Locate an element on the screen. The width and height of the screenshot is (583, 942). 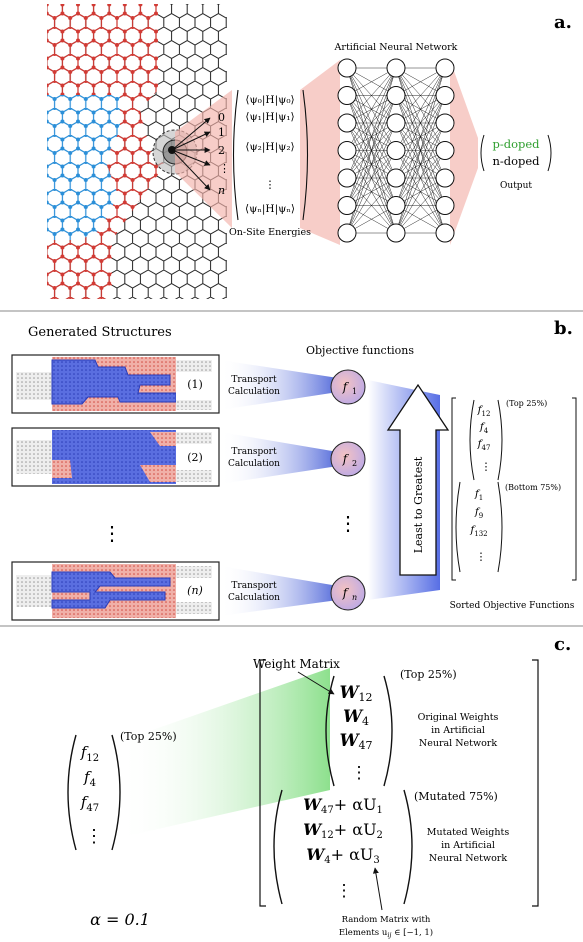
site-index: 1 is located at coordinates (221, 132).